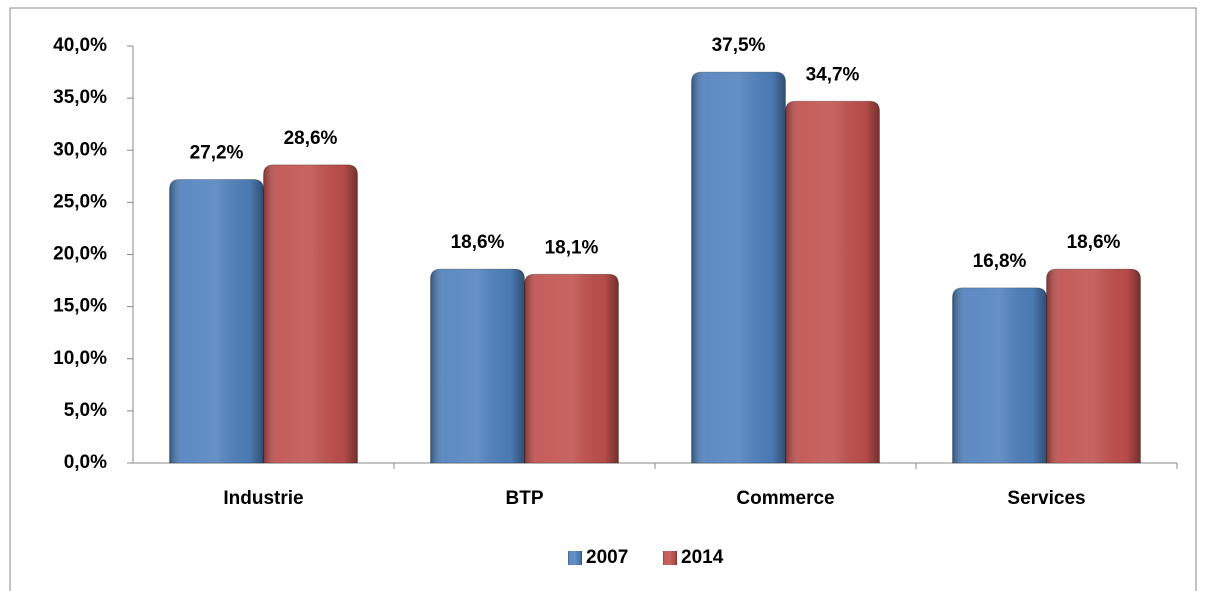 Image resolution: width=1207 pixels, height=591 pixels. Describe the element at coordinates (80, 45) in the screenshot. I see `y-tick-label: 40,0%` at that location.